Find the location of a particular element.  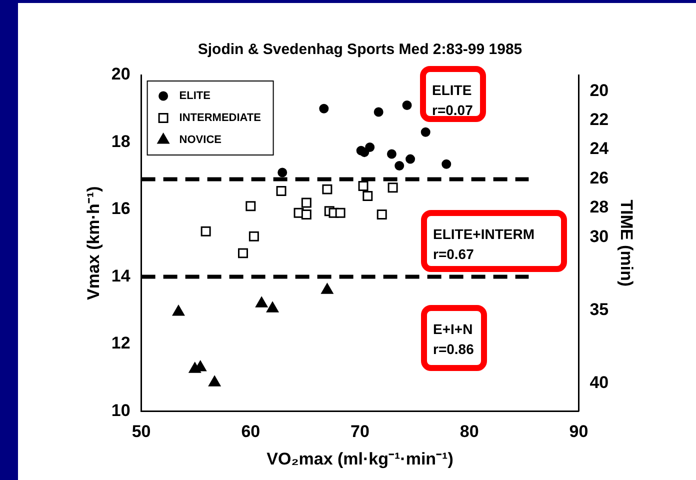

y-axis-title: Vmax (km·h⁻¹) is located at coordinates (93, 243).